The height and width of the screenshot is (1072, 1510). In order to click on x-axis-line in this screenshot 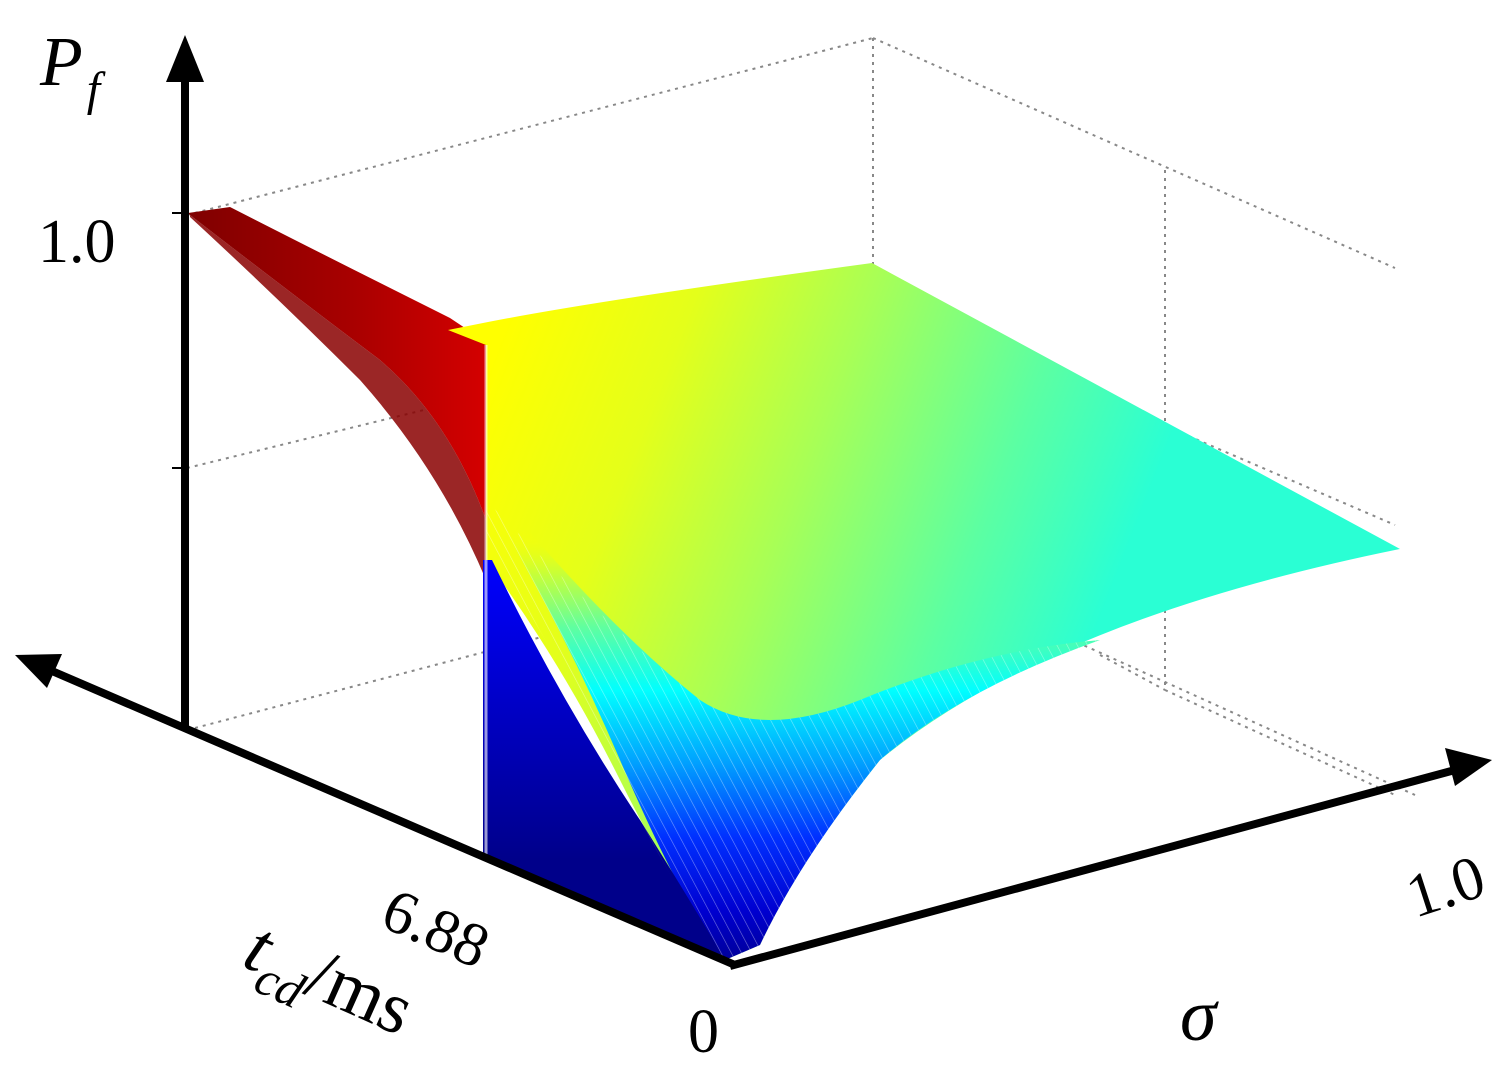, I will do `click(390, 816)`.